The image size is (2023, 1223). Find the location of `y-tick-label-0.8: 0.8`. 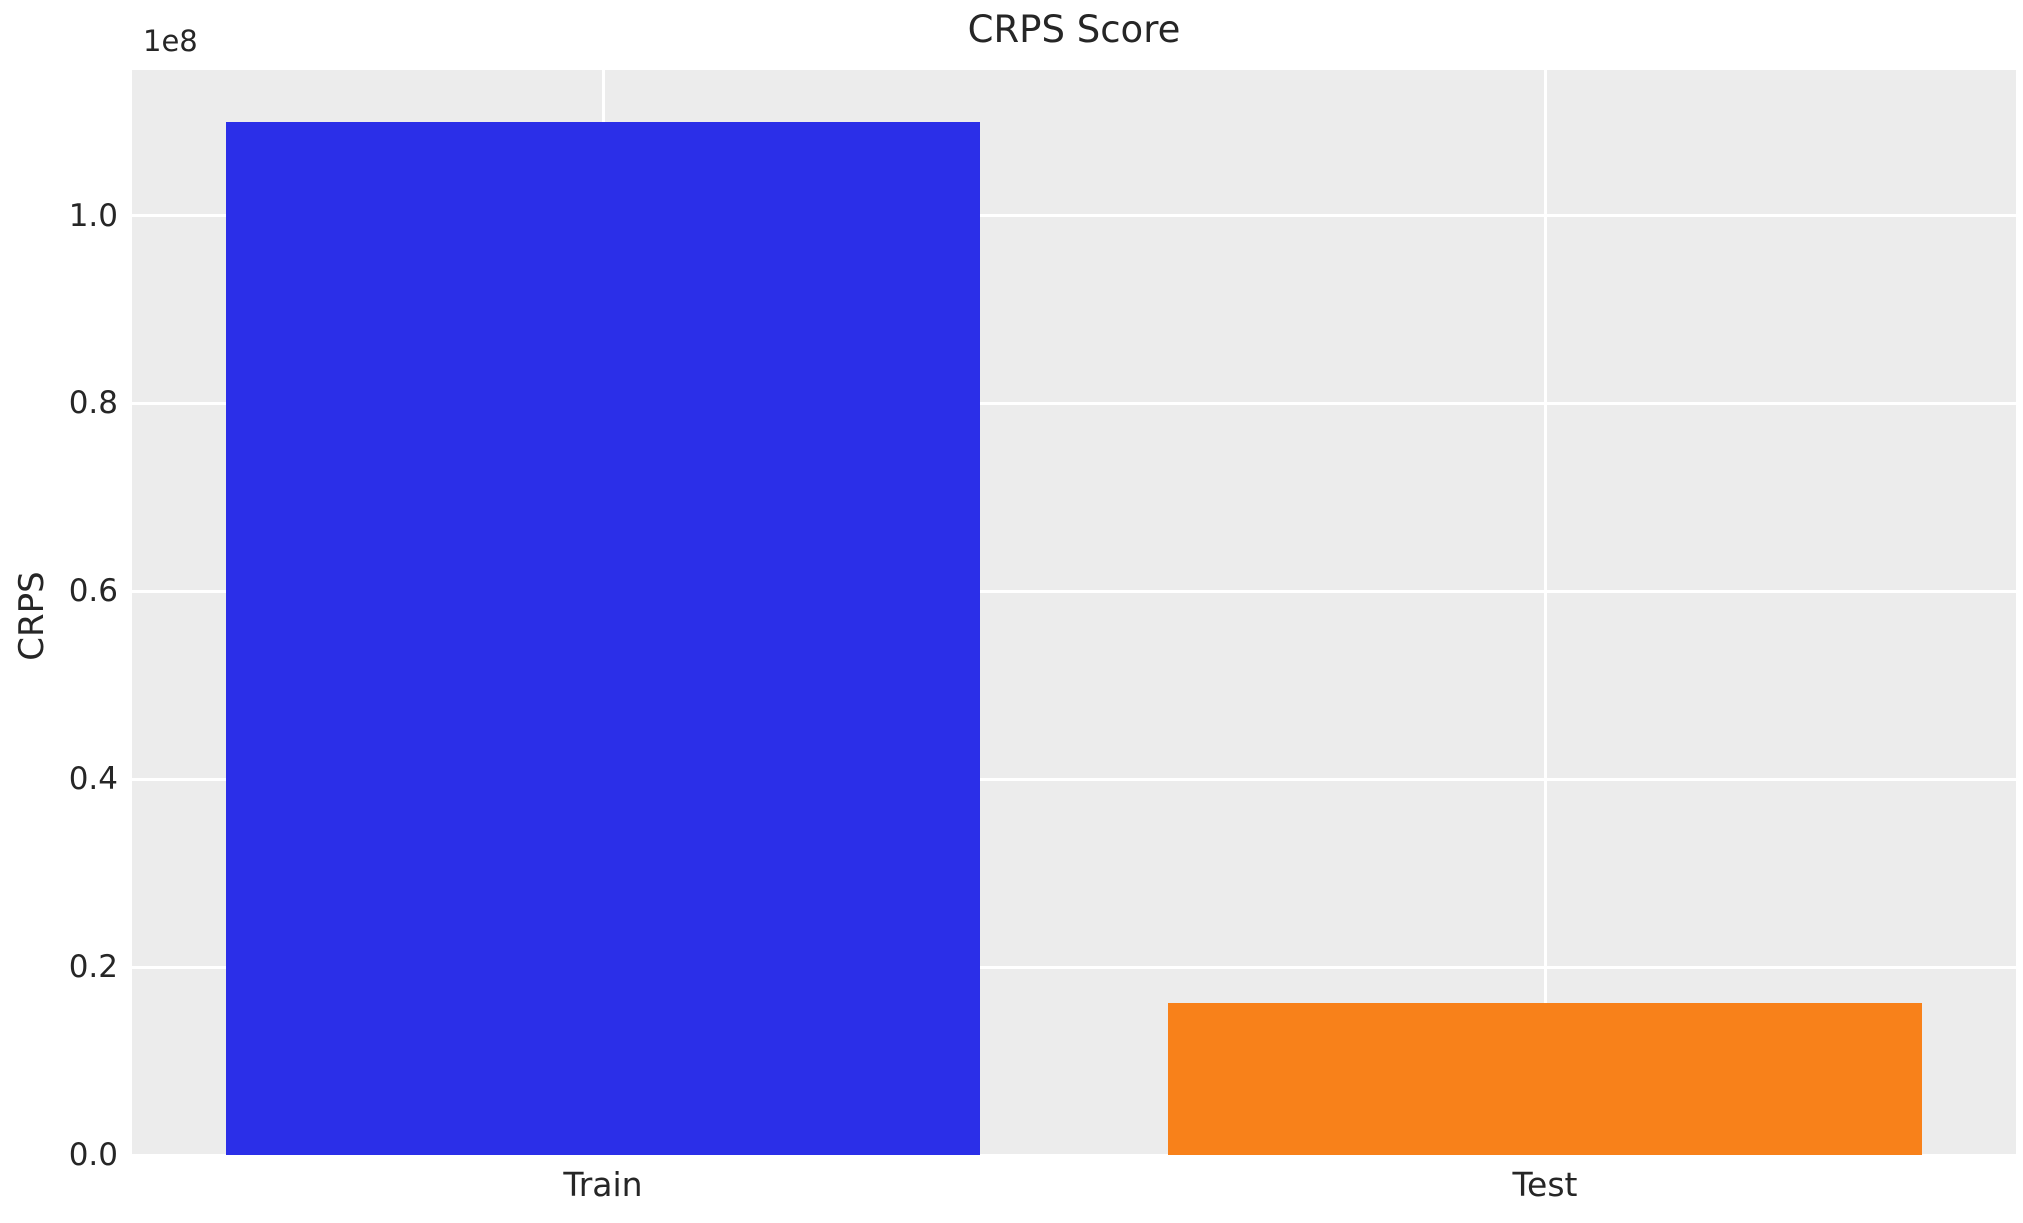

y-tick-label-0.8: 0.8 is located at coordinates (93, 403).